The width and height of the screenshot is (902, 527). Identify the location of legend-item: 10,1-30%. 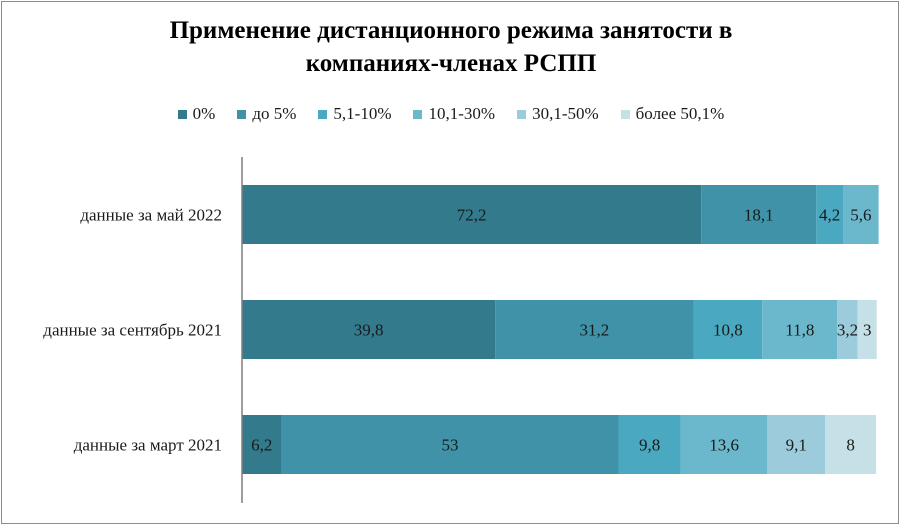
(454, 114).